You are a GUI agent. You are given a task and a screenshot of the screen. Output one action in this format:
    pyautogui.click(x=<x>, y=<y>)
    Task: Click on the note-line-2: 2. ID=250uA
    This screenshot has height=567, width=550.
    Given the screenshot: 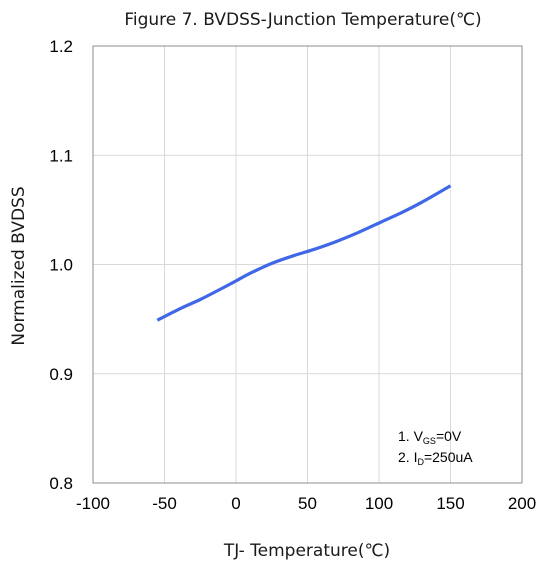 What is the action you would take?
    pyautogui.click(x=435, y=458)
    